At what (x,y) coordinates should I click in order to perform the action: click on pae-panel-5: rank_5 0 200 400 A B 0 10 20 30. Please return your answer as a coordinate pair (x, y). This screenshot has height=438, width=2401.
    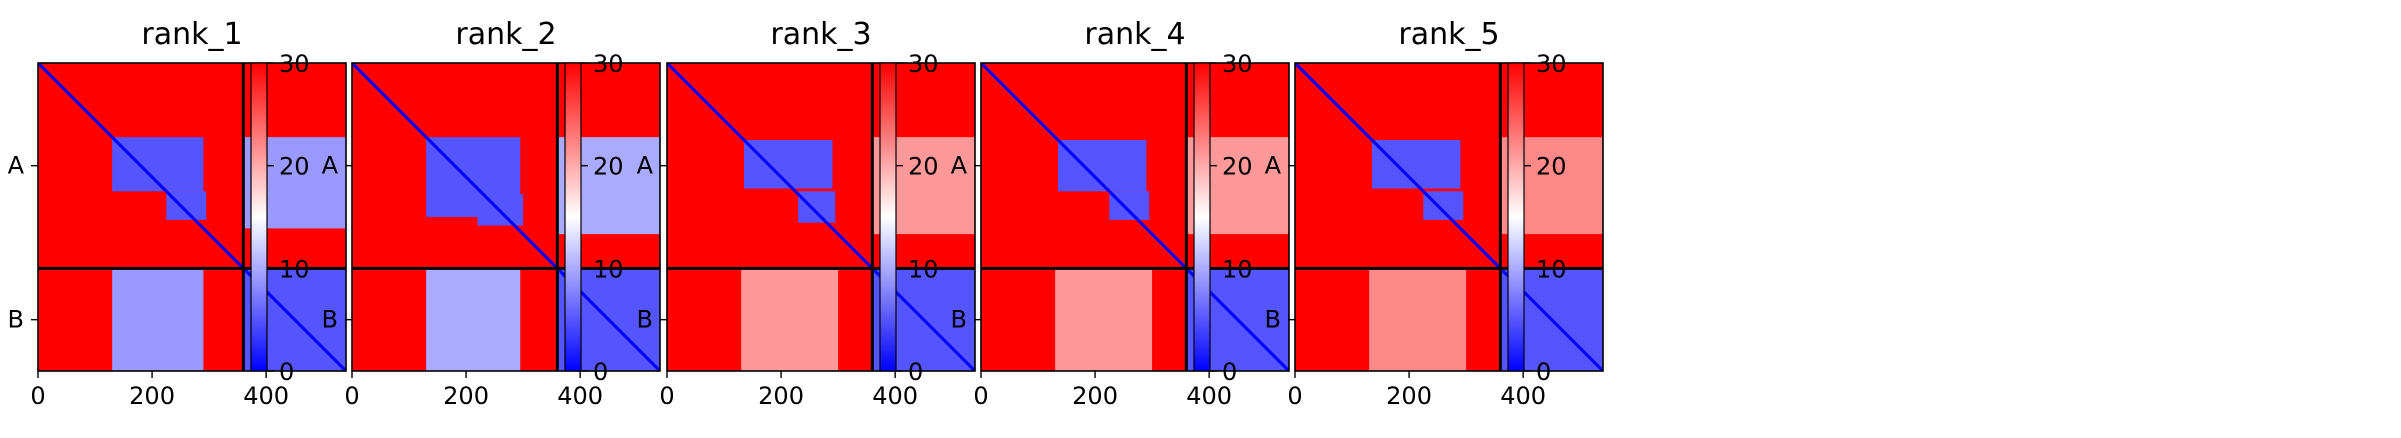
    Looking at the image, I should click on (1434, 213).